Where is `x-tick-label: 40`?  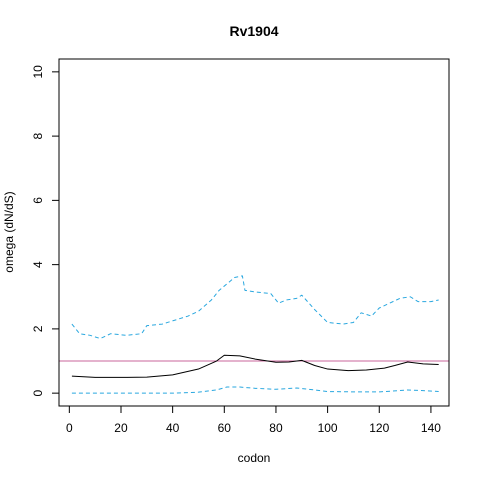
x-tick-label: 40 is located at coordinates (173, 428).